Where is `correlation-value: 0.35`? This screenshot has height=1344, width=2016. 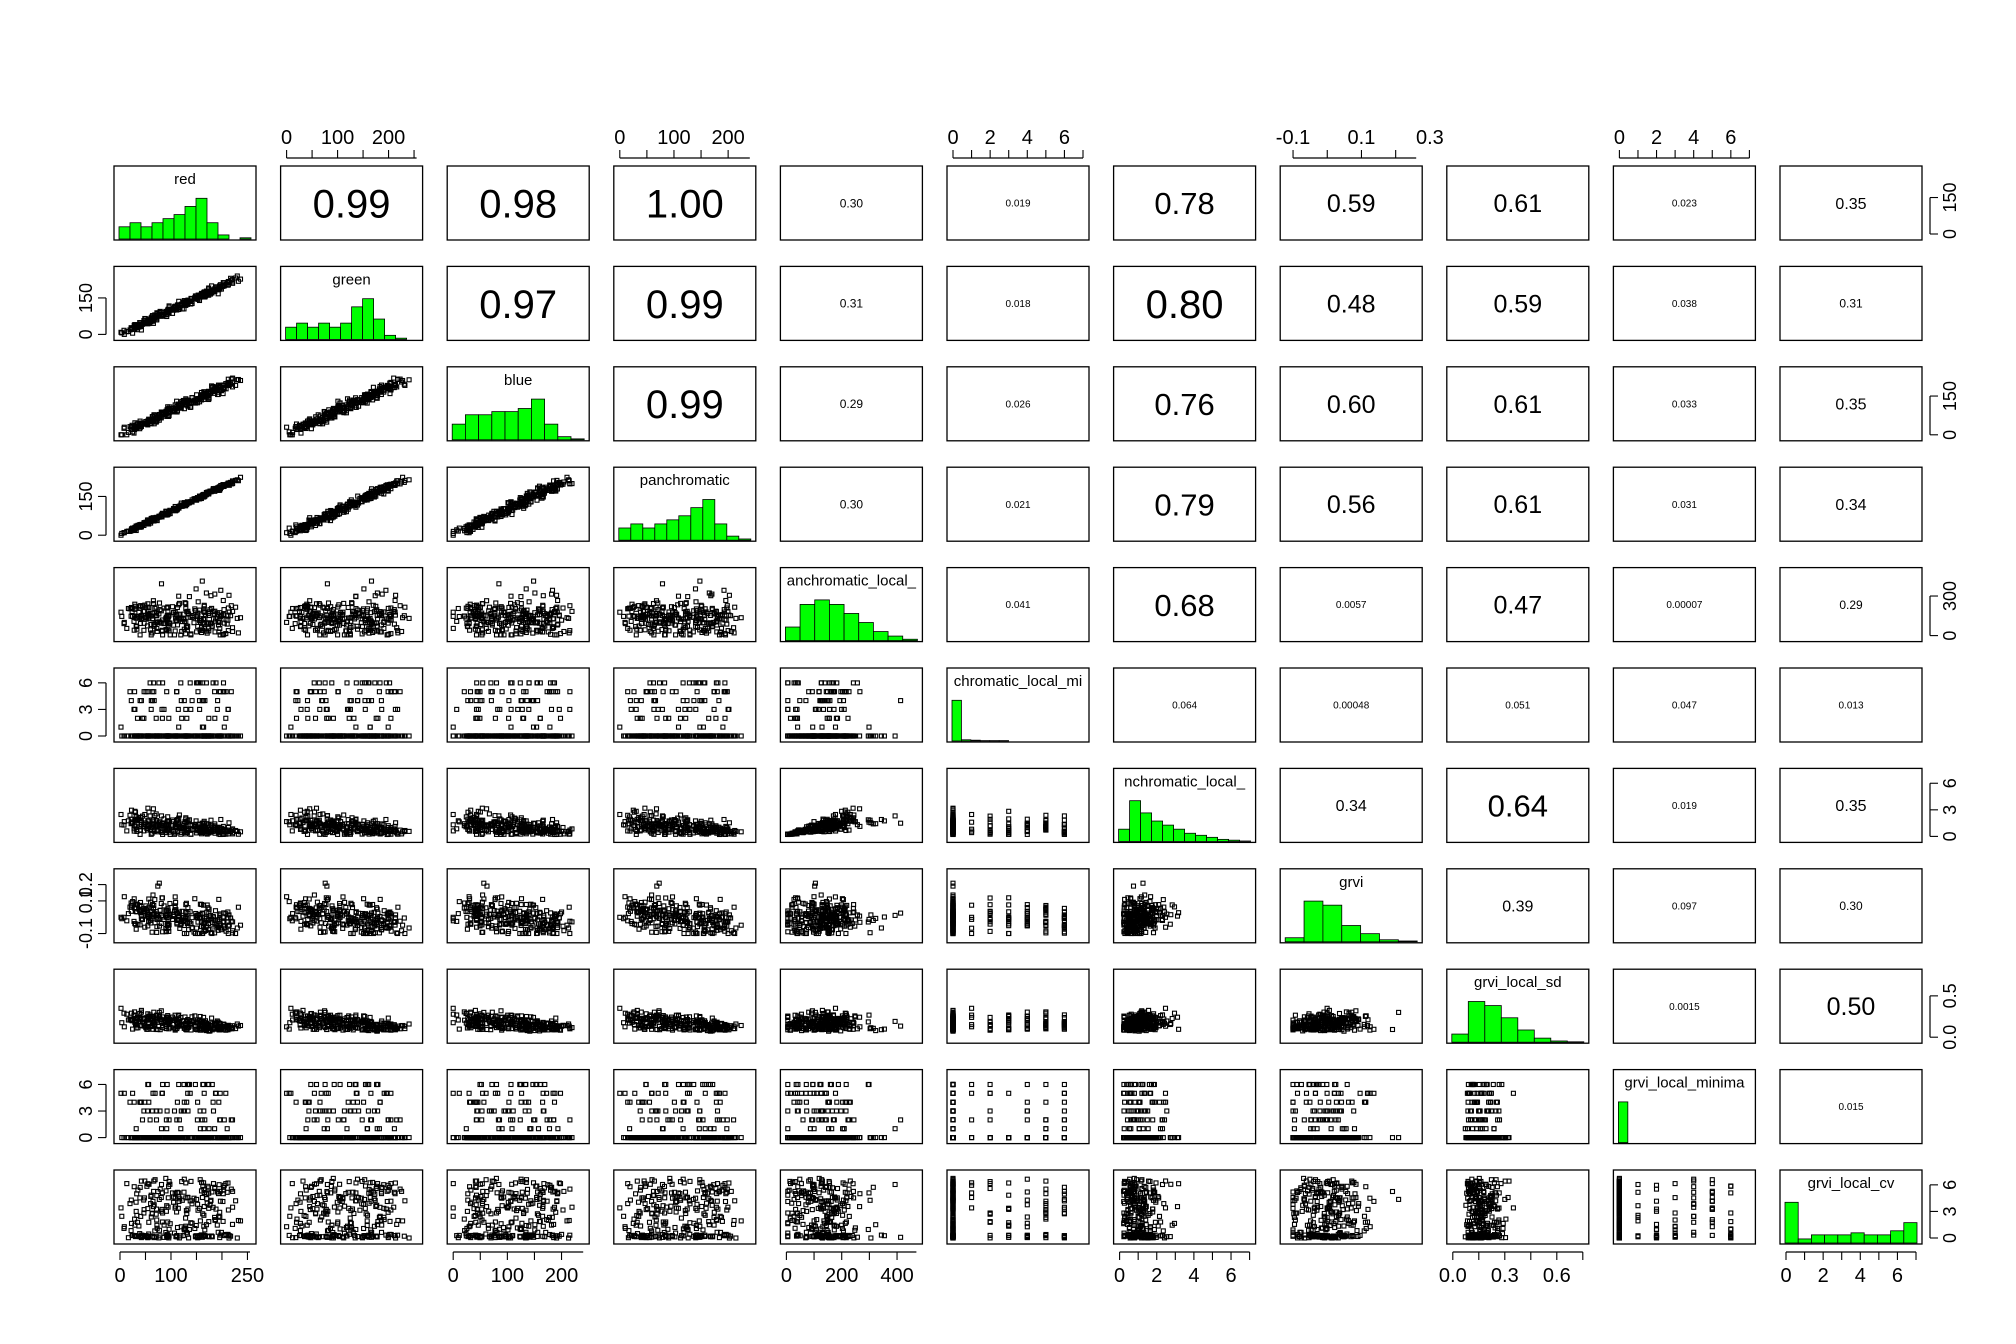 correlation-value: 0.35 is located at coordinates (1850, 405).